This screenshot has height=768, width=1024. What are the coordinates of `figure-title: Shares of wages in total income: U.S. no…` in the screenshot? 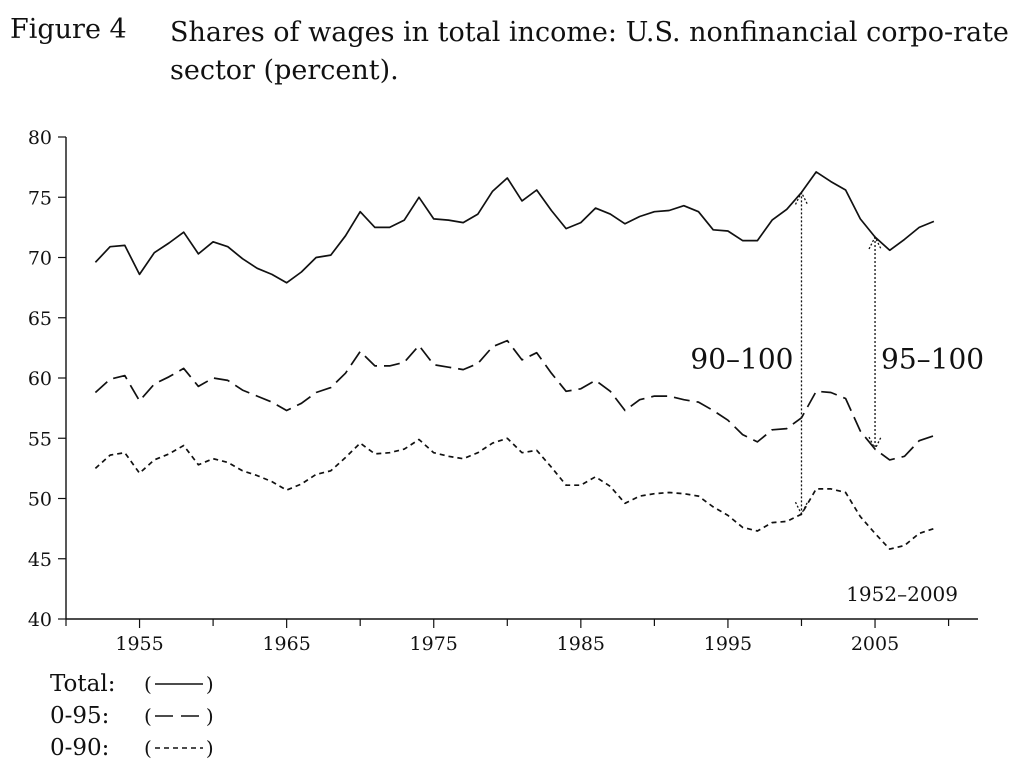 It's located at (589, 51).